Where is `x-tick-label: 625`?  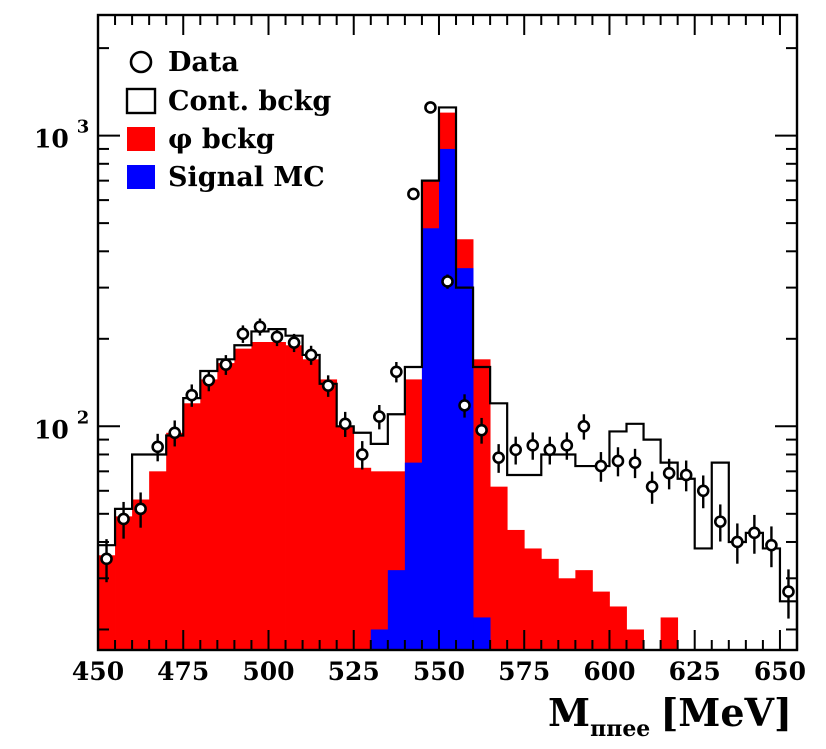
x-tick-label: 625 is located at coordinates (695, 671).